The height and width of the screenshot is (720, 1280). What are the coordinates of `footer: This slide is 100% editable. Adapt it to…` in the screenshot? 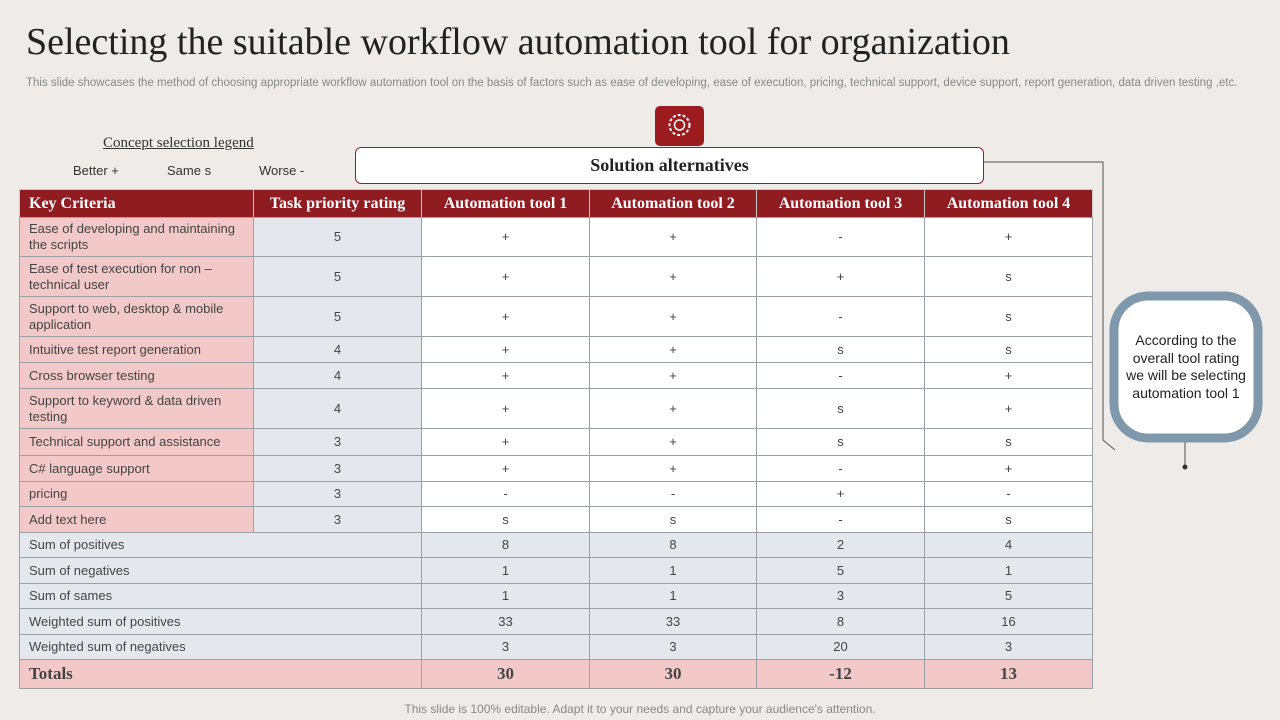 It's located at (640, 709).